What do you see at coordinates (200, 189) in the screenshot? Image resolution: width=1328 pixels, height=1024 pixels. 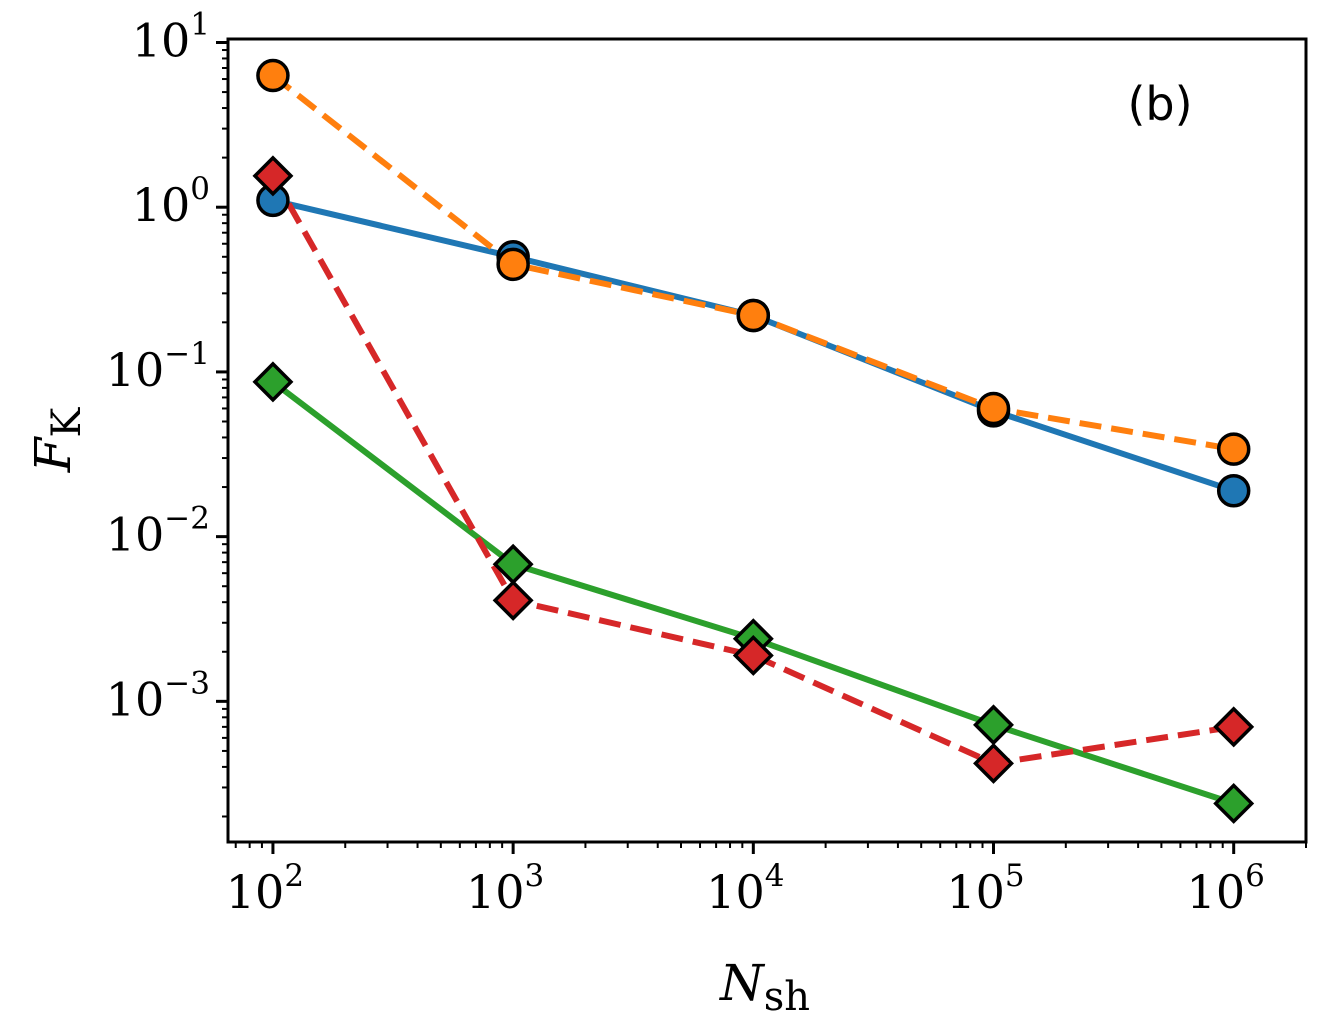 I see `y-tick-label-exp: 0` at bounding box center [200, 189].